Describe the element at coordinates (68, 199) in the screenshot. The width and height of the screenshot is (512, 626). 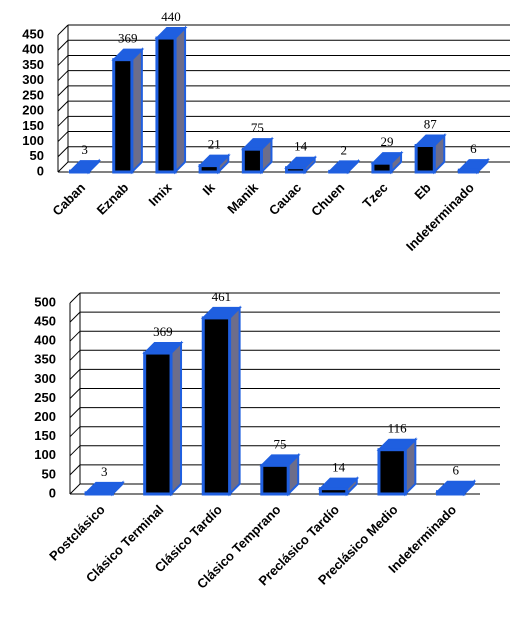
I see `x-tick-label: Caban` at that location.